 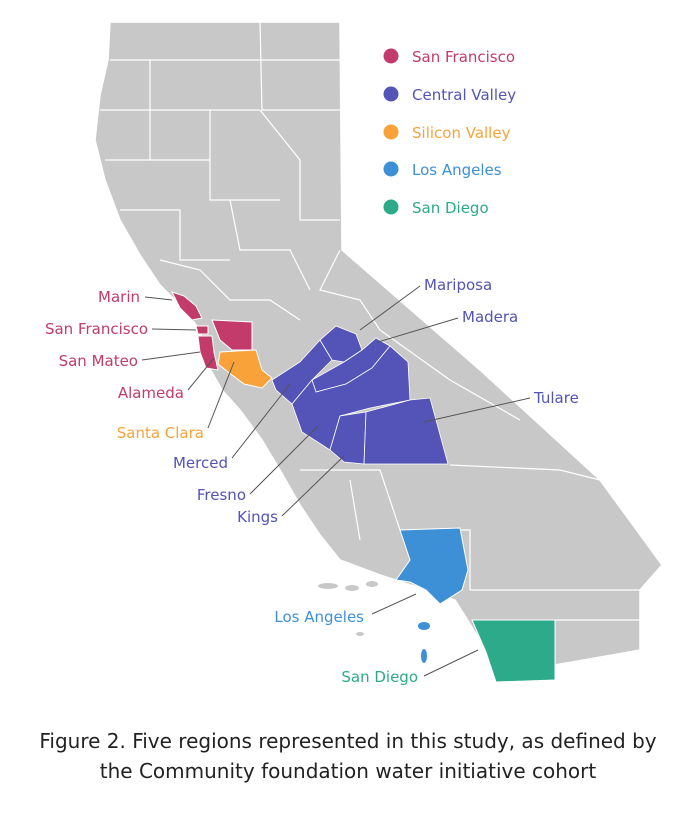 What do you see at coordinates (119, 297) in the screenshot?
I see `label-marin: Marin` at bounding box center [119, 297].